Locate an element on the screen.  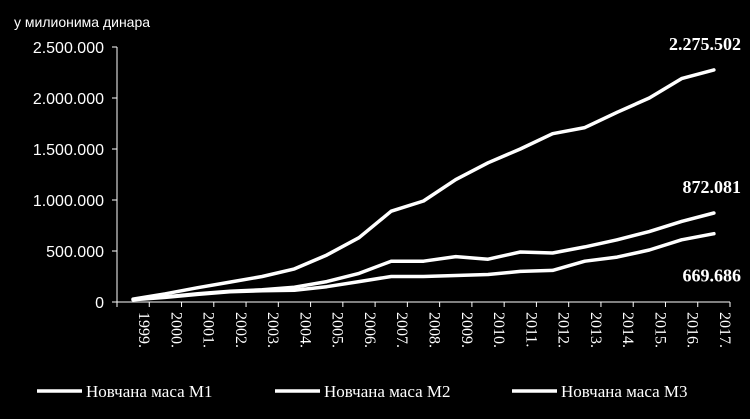
end-value-label: 669.686 is located at coordinates (712, 276).